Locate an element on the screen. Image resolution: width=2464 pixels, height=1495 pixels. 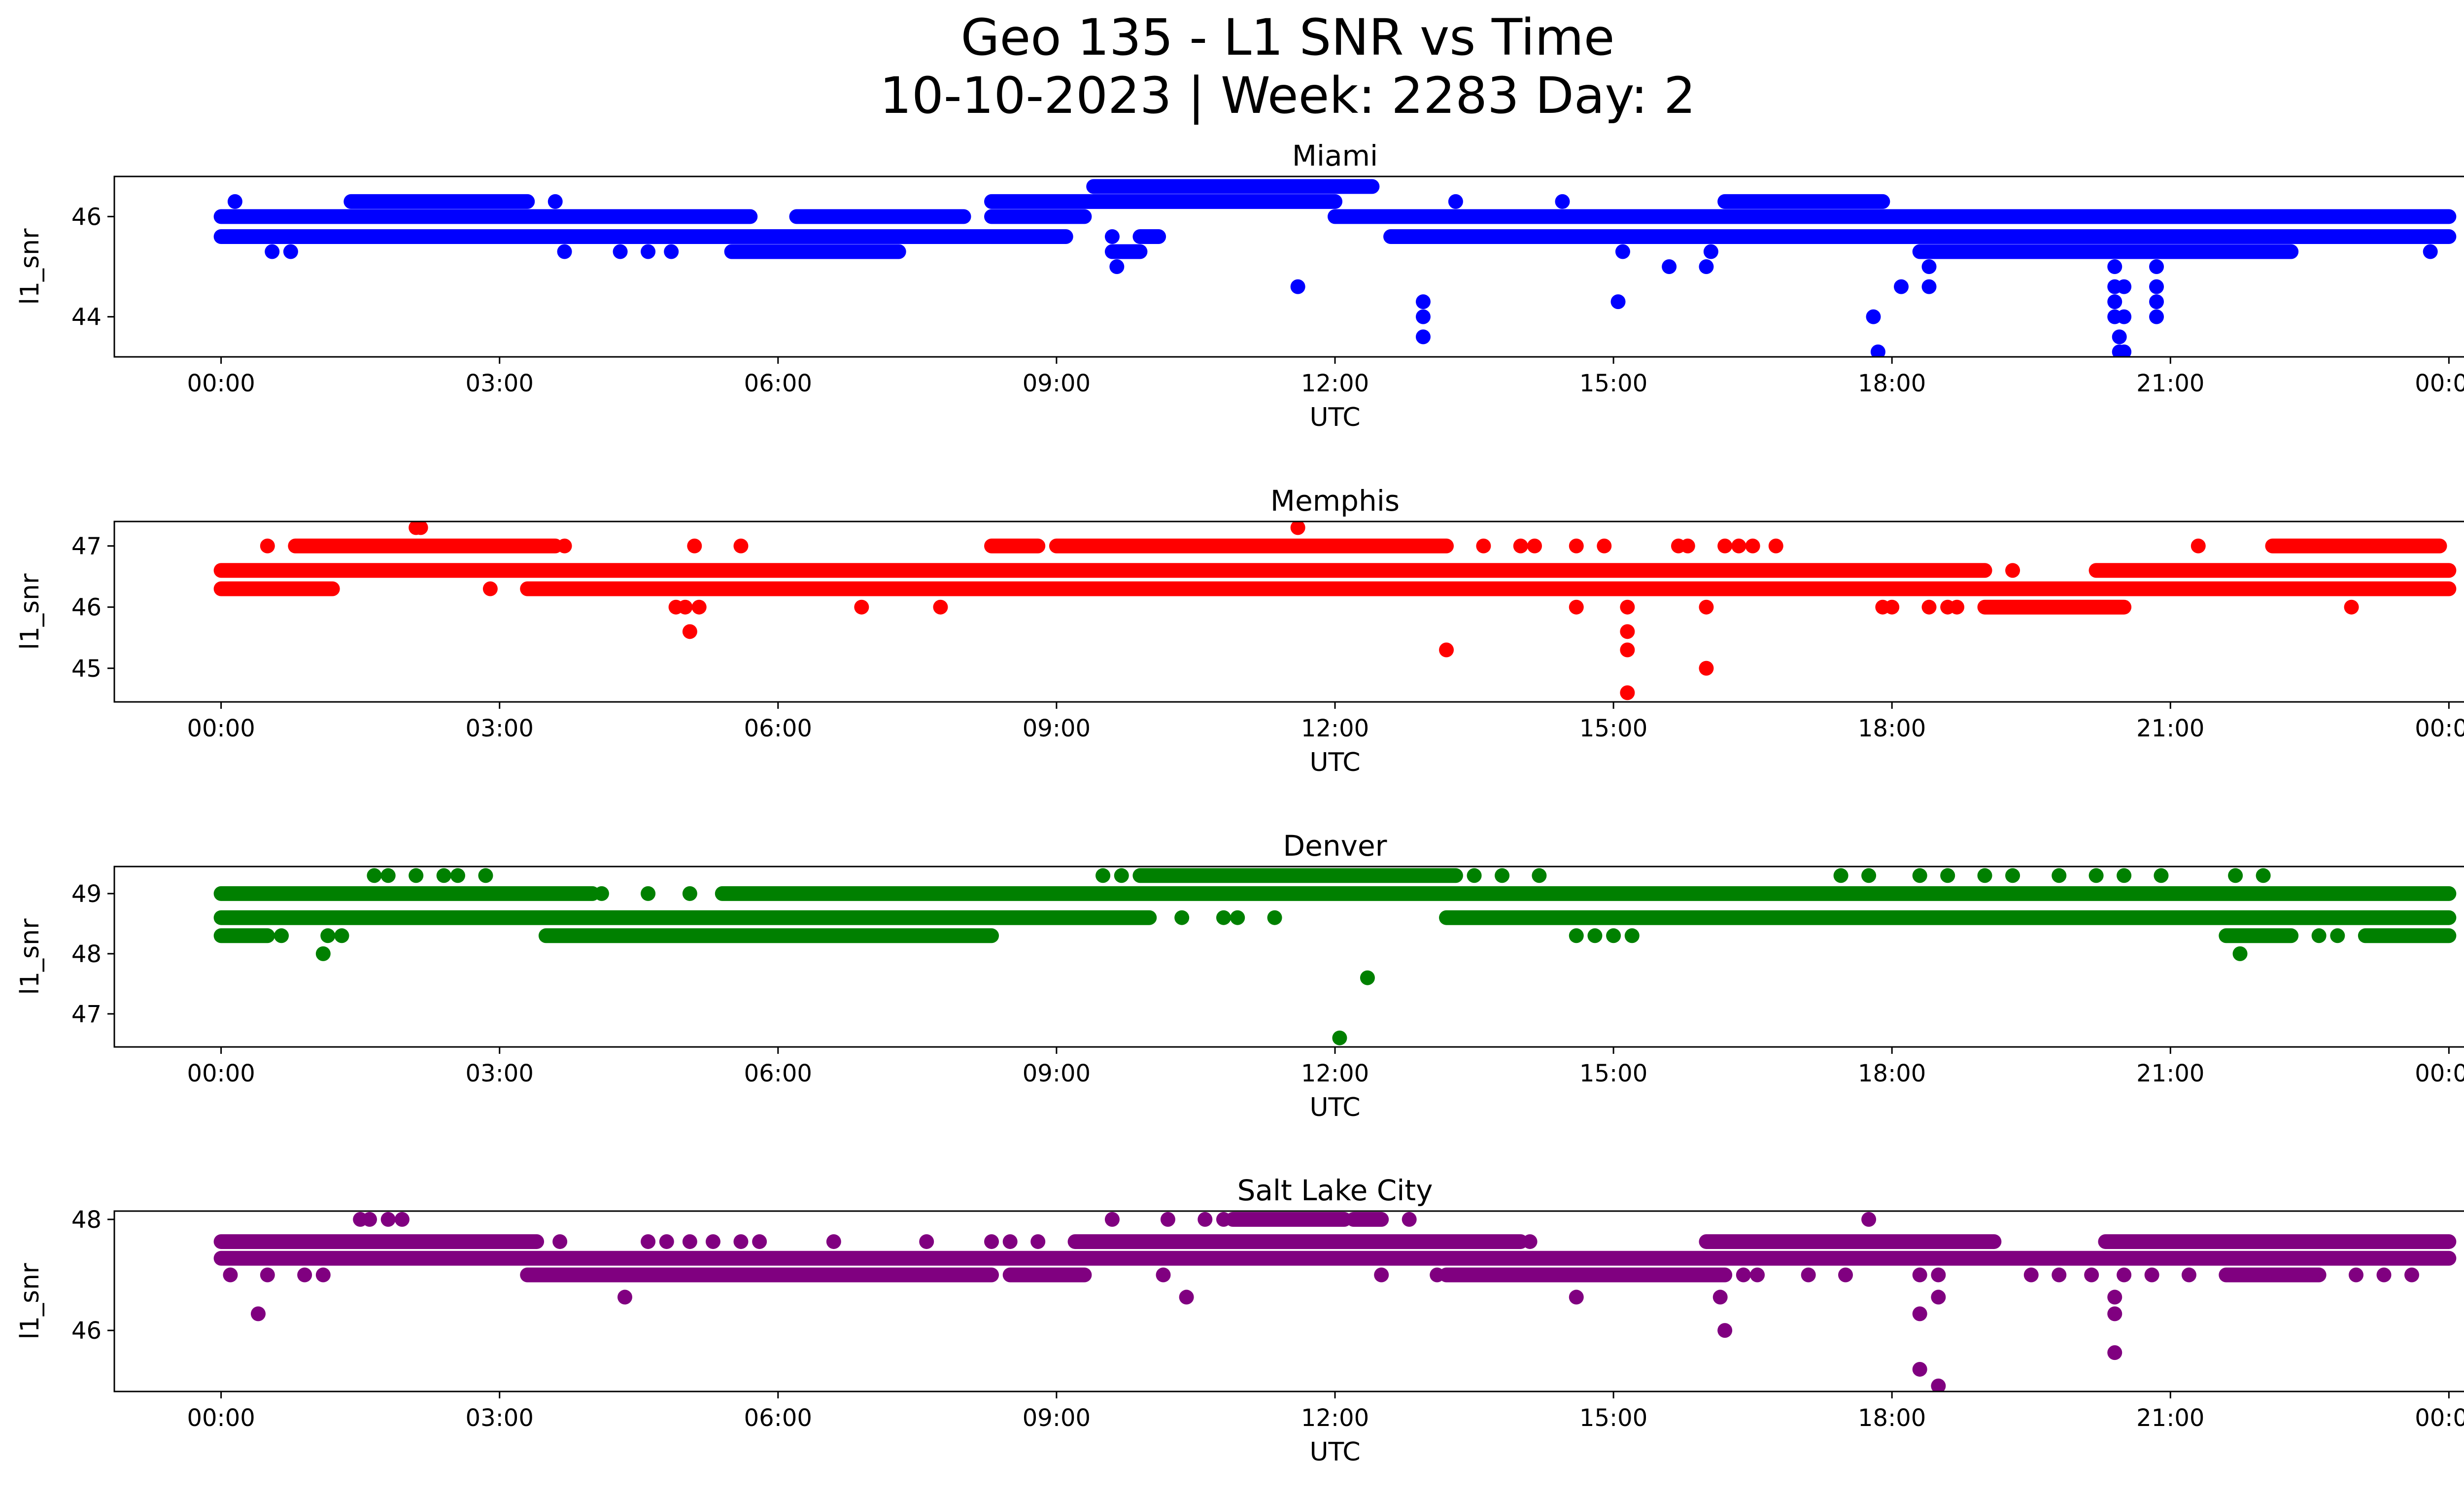
y-tick-label: 49 is located at coordinates (86, 894).